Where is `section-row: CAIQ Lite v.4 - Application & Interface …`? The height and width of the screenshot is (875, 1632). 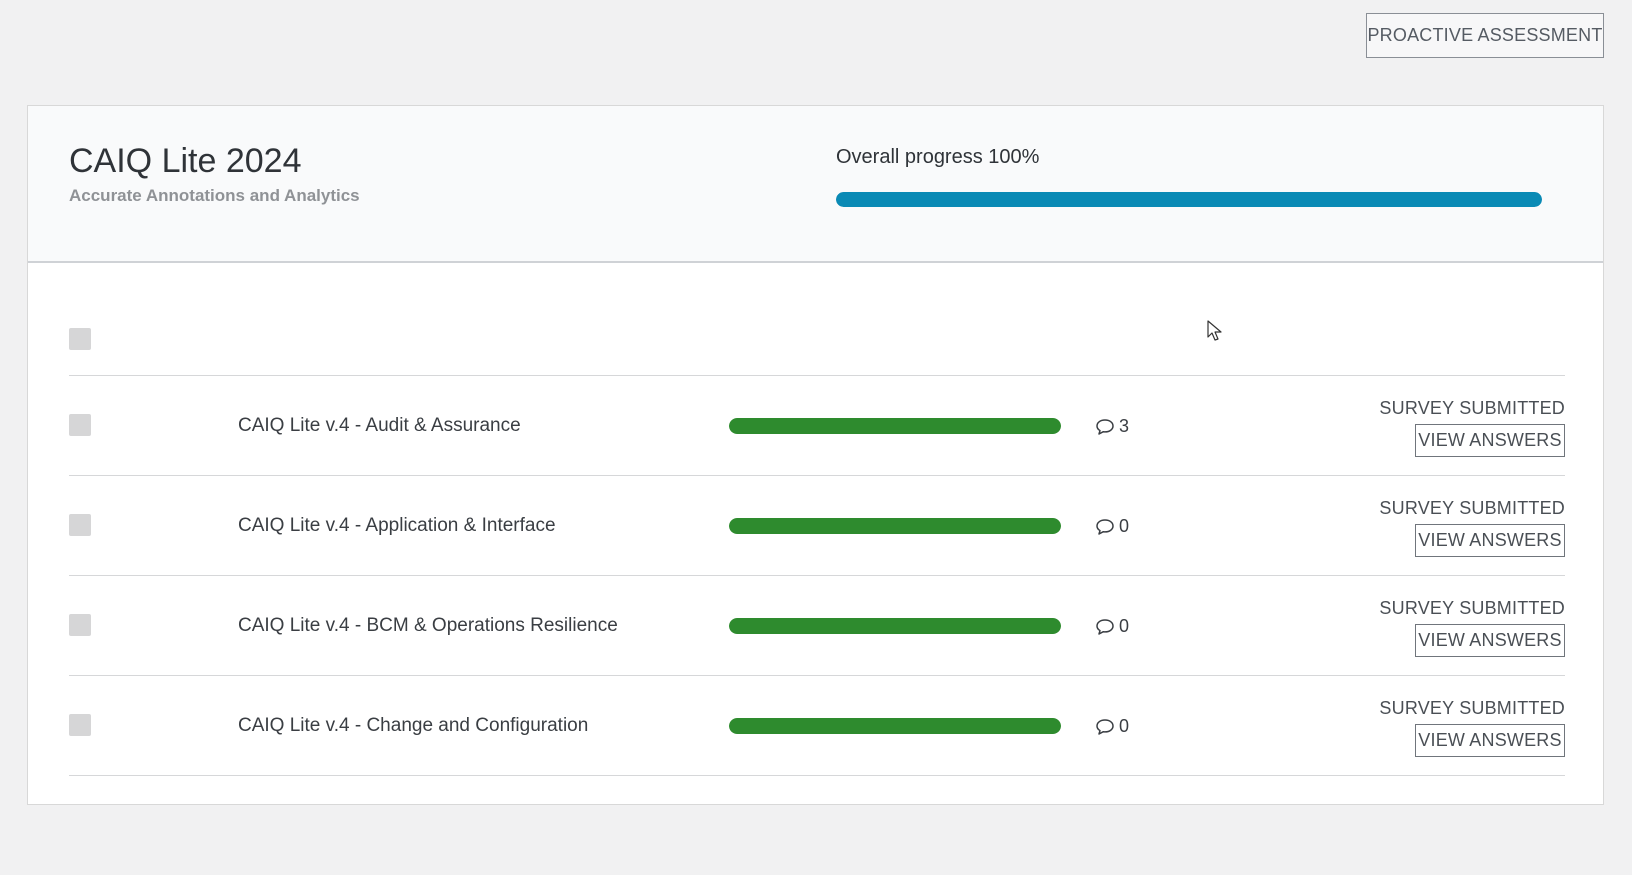 section-row: CAIQ Lite v.4 - Application & Interface … is located at coordinates (817, 525).